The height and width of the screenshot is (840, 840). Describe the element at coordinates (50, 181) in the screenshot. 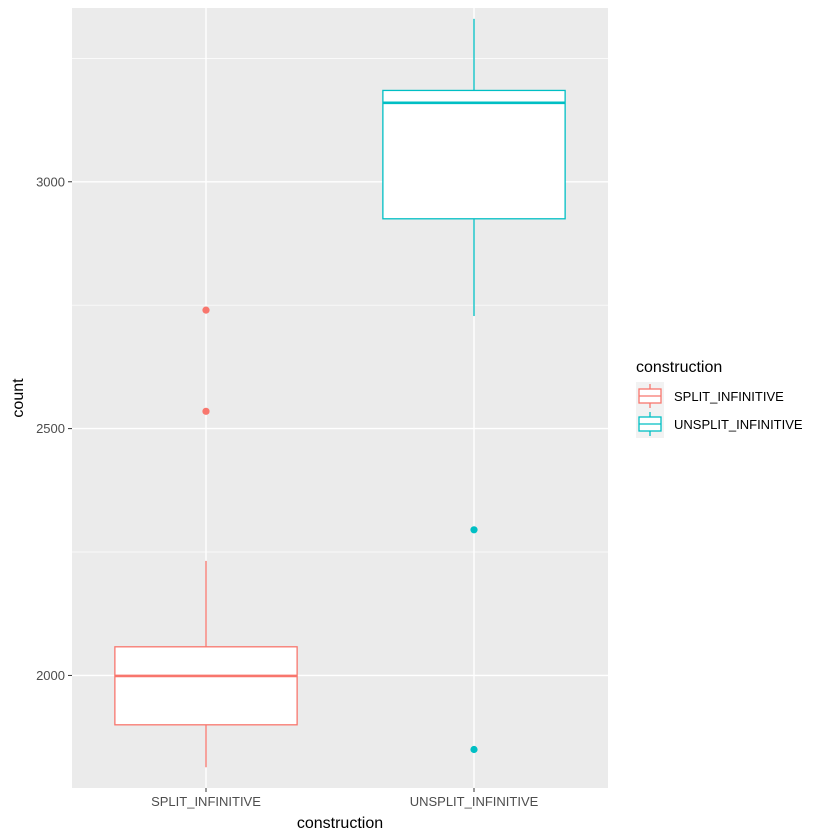

I see `y-tick-label: 3000` at that location.